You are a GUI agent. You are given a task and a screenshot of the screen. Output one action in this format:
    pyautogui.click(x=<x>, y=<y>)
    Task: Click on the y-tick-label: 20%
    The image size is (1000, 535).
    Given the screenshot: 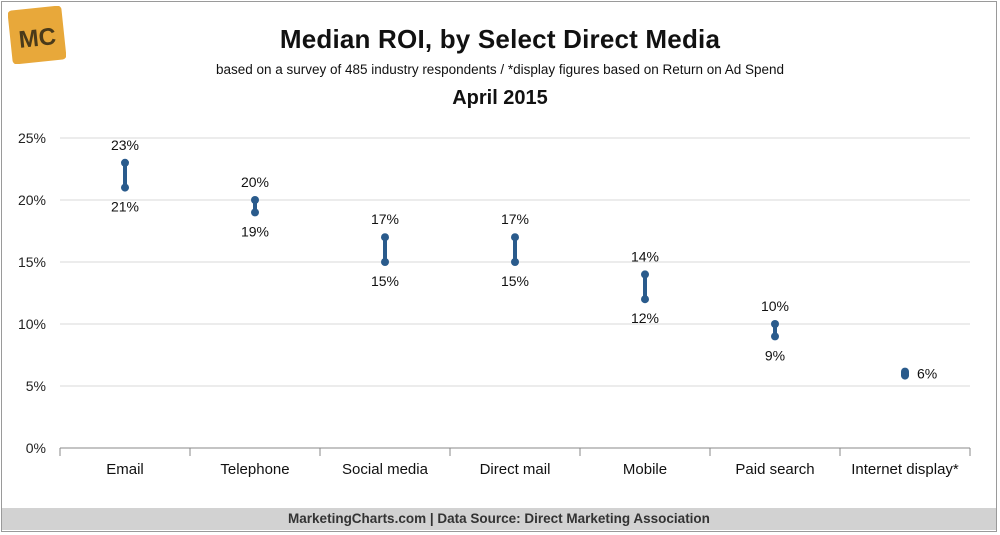 What is the action you would take?
    pyautogui.click(x=32, y=200)
    